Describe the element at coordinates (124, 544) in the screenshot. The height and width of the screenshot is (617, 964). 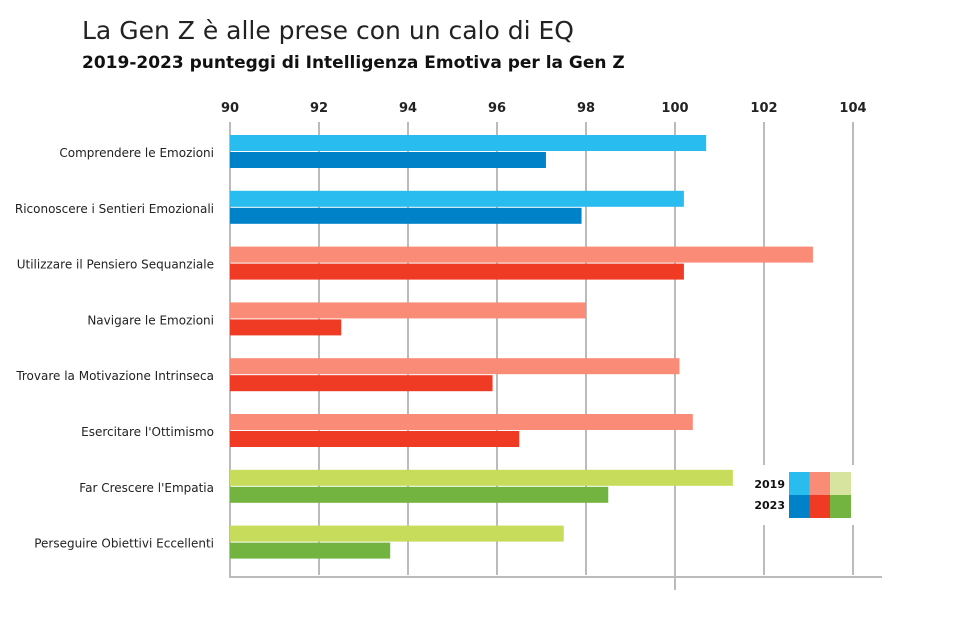
I see `category-label: Perseguire Obiettivi Eccellenti` at that location.